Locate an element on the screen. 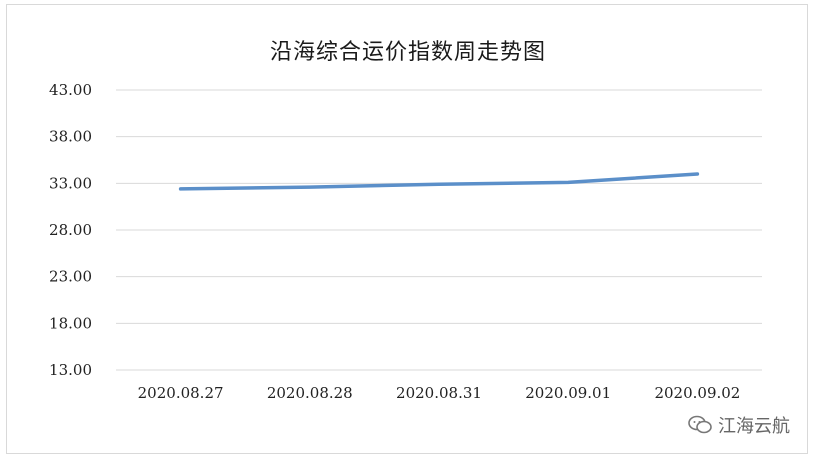  x-tick-label: 2020.08.27 is located at coordinates (181, 393).